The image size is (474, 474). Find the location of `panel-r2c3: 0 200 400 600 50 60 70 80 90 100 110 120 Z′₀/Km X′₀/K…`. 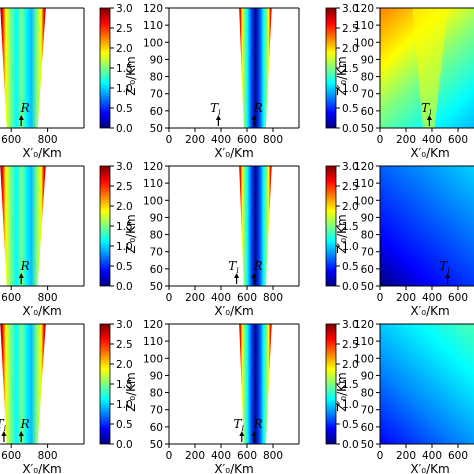

panel-r2c3: 0 200 400 600 50 60 70 80 90 100 110 120 Z′₀/Km X′₀/K… is located at coordinates (404, 239).